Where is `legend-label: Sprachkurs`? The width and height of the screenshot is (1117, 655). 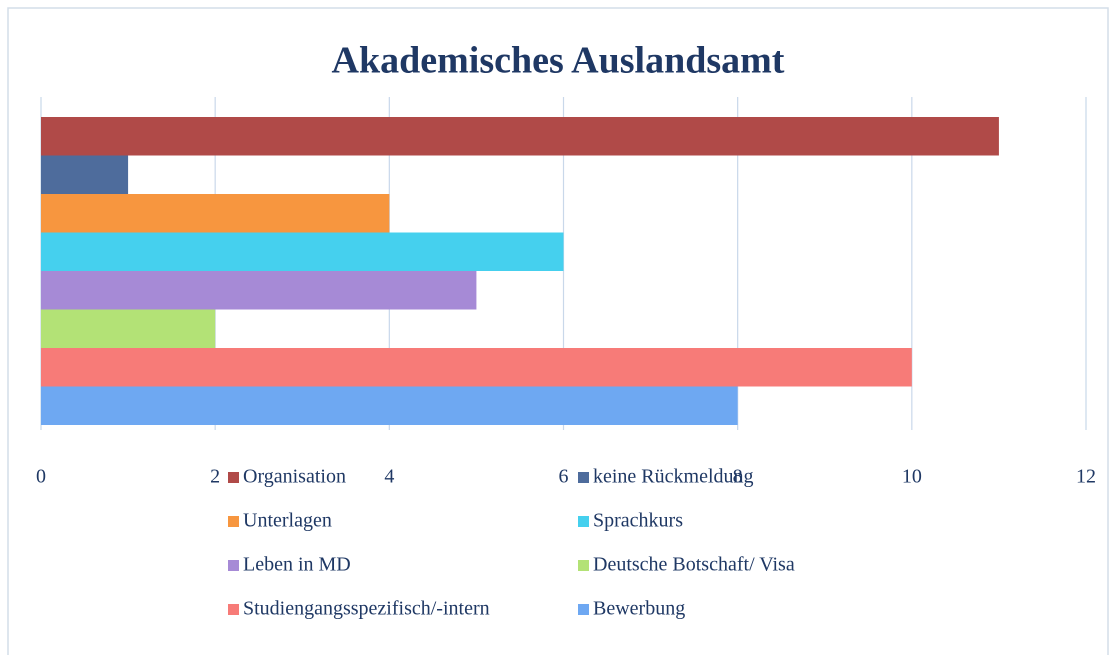 legend-label: Sprachkurs is located at coordinates (638, 521).